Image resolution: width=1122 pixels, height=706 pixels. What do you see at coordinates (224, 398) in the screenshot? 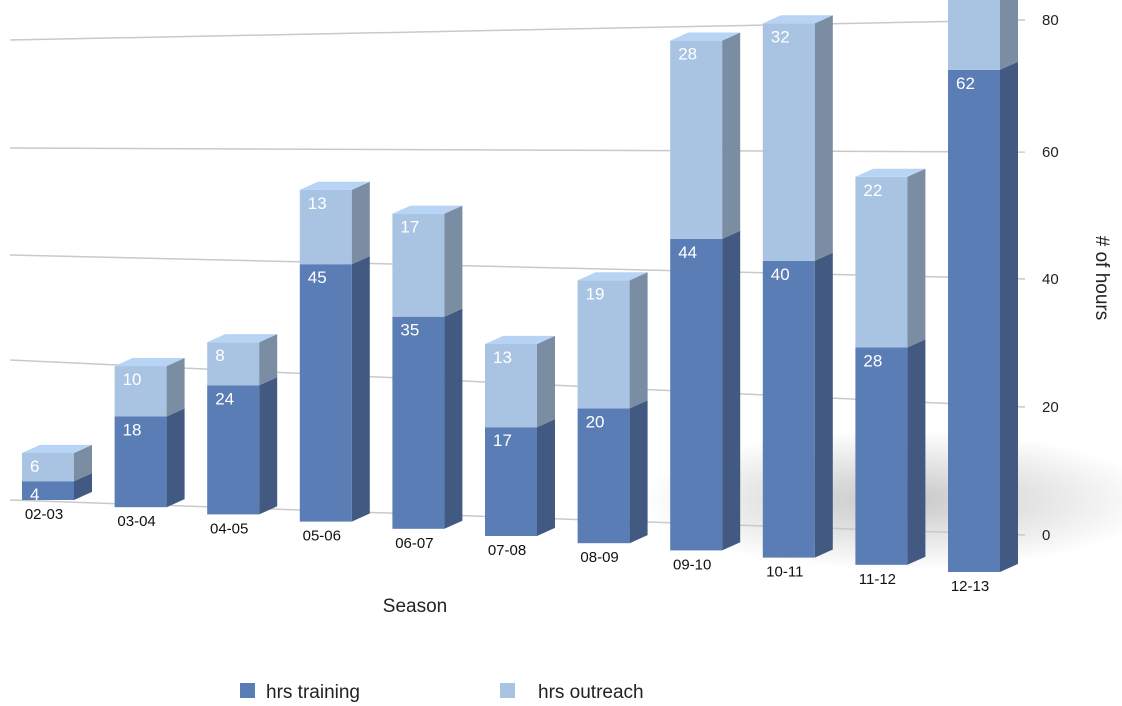
I see `value-label: 24` at bounding box center [224, 398].